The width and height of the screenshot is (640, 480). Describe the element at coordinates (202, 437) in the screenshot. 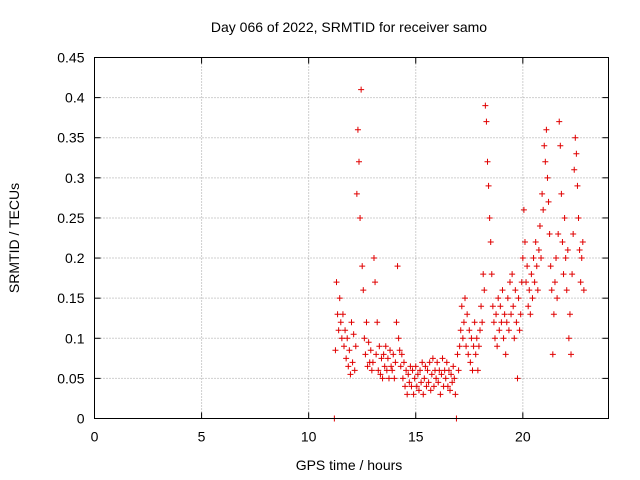

I see `x-tick-label: 5` at that location.